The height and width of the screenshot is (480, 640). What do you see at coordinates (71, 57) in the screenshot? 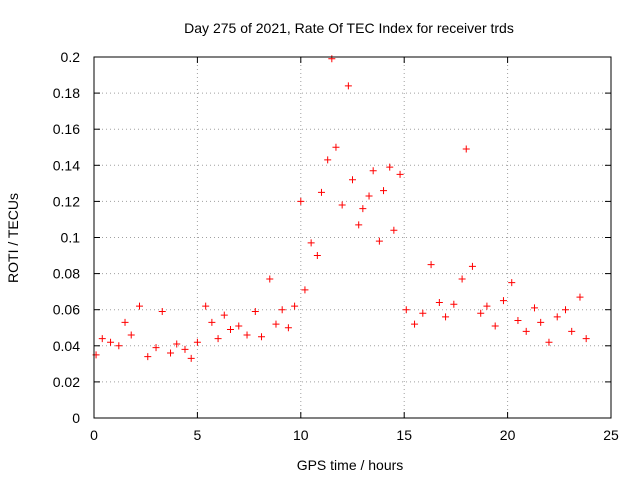
I see `y-tick-label: 0.2` at bounding box center [71, 57].